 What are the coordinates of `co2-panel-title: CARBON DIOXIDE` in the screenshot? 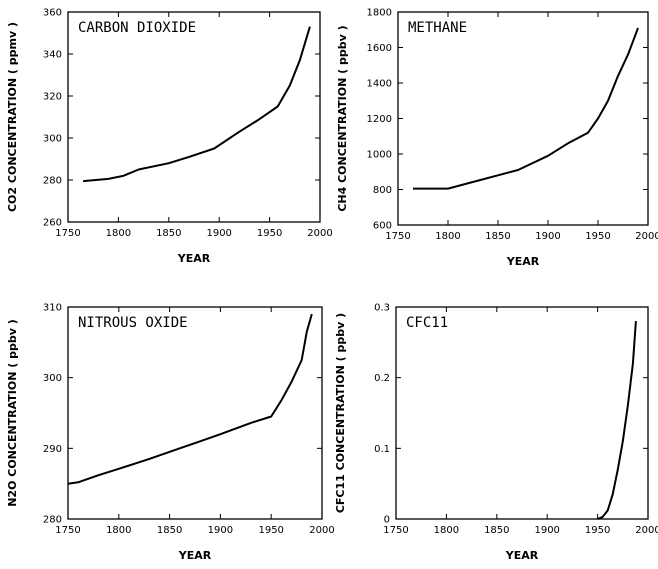 It's located at (137, 28).